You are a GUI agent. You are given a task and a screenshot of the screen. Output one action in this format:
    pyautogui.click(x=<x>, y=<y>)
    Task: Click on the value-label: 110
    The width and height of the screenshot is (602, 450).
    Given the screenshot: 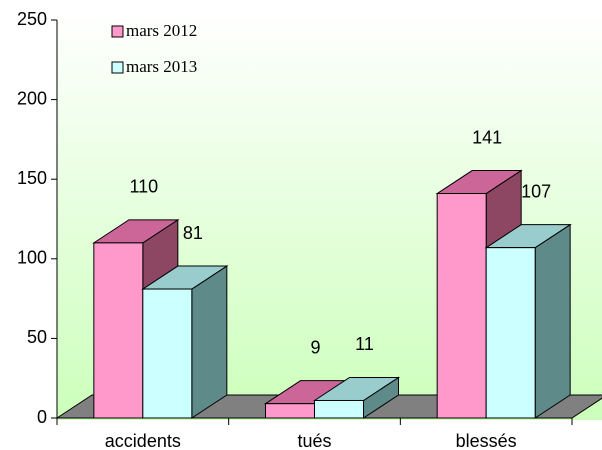 What is the action you would take?
    pyautogui.click(x=143, y=187)
    